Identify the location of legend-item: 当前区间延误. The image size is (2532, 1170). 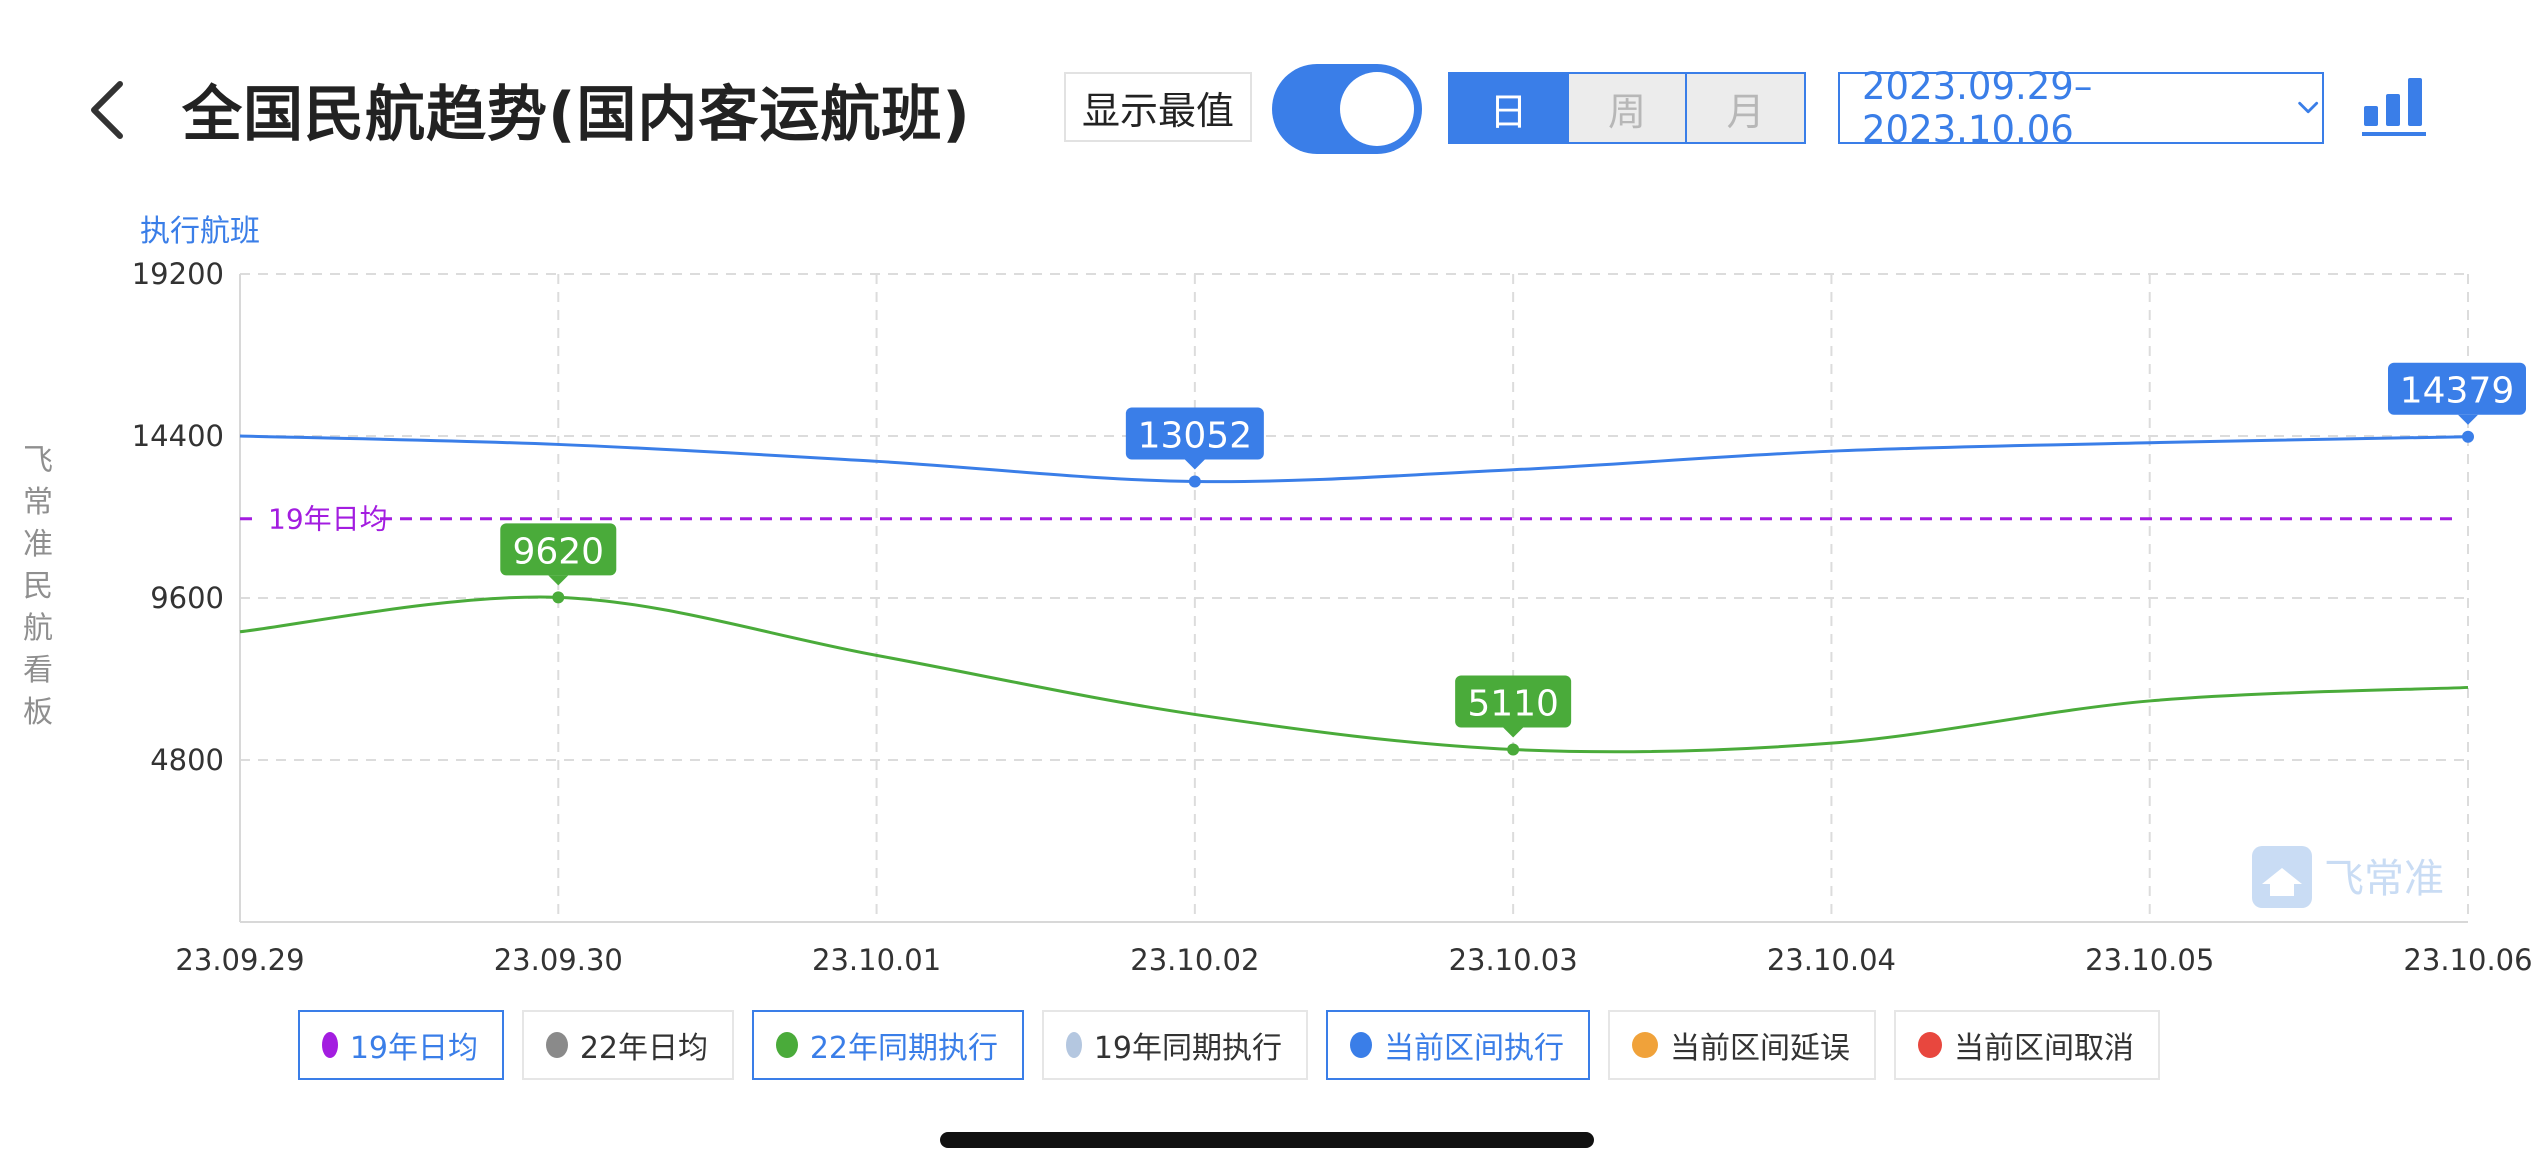
(1742, 1045).